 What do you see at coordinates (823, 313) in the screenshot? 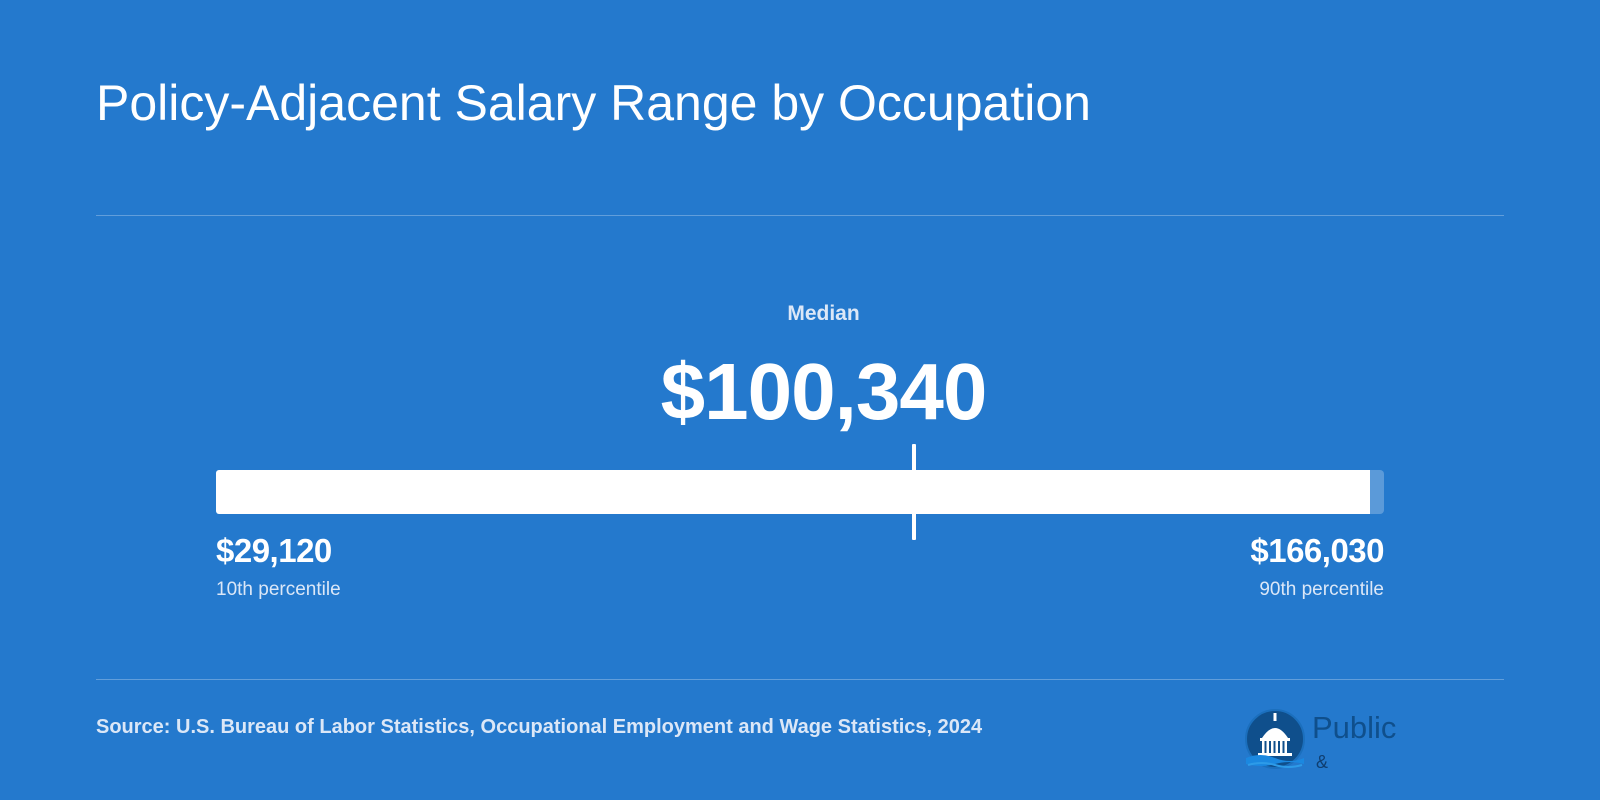
I see `median-label: Median` at bounding box center [823, 313].